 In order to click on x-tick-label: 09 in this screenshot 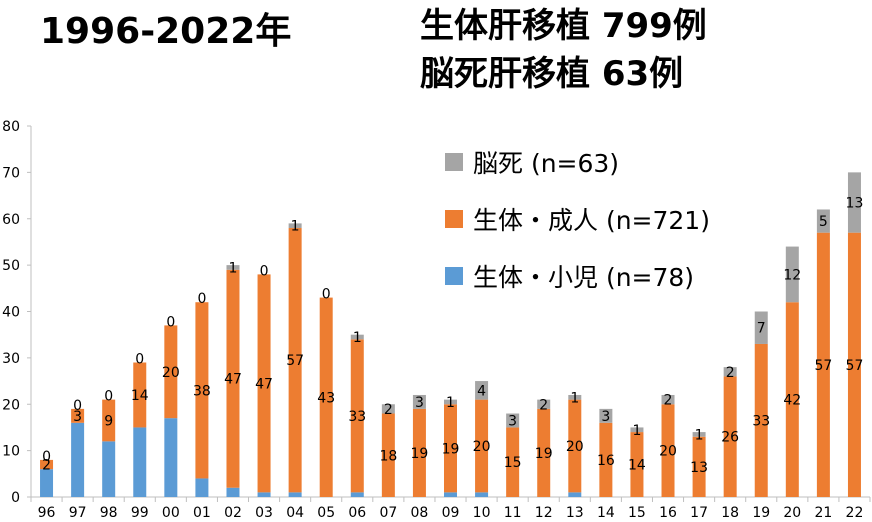, I will do `click(451, 513)`.